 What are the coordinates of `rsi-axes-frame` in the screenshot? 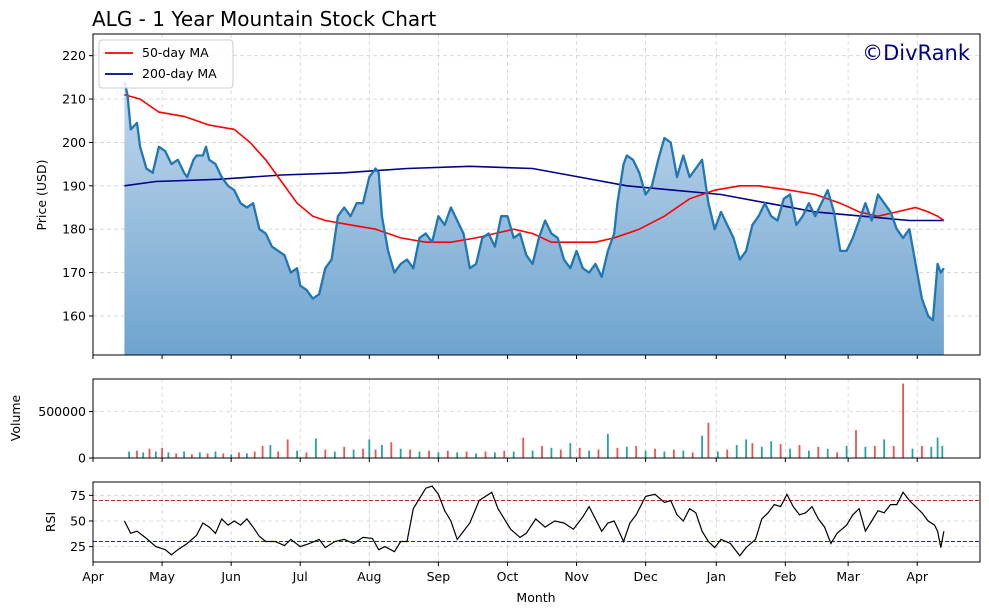 It's located at (536, 522).